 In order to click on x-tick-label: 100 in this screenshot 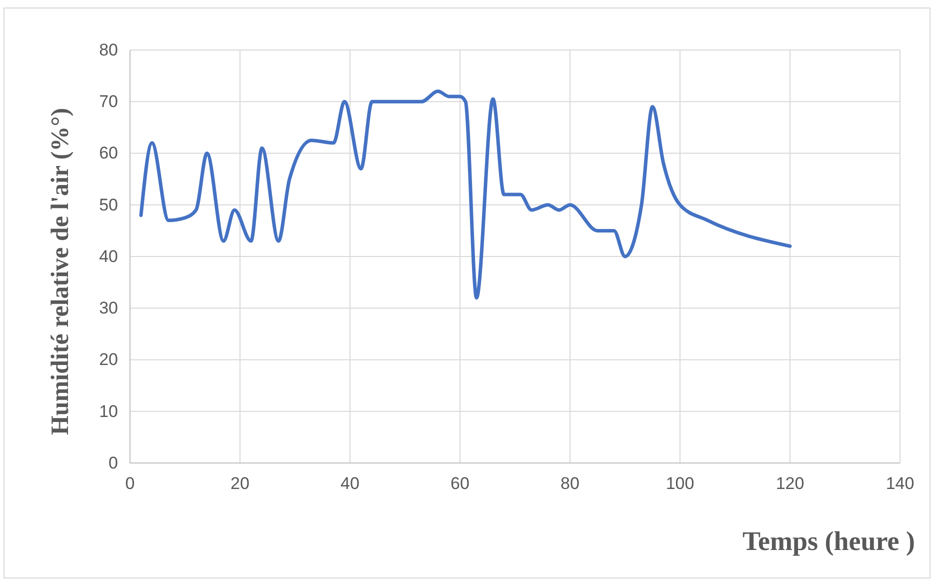, I will do `click(680, 484)`.